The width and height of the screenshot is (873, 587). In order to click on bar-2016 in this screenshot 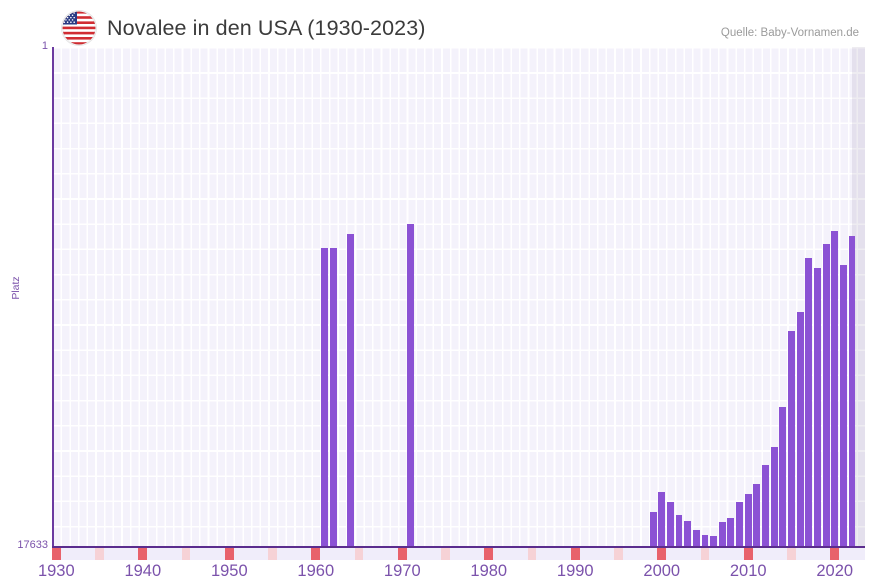, I will do `click(800, 429)`.